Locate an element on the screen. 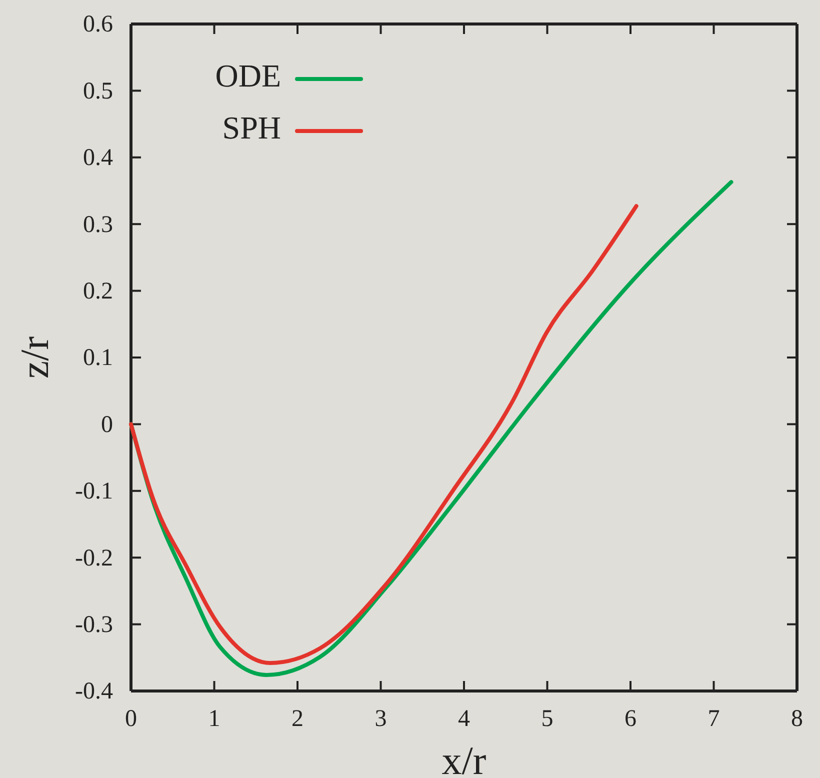 The width and height of the screenshot is (820, 778). y-tick-label: -0.3 is located at coordinates (94, 625).